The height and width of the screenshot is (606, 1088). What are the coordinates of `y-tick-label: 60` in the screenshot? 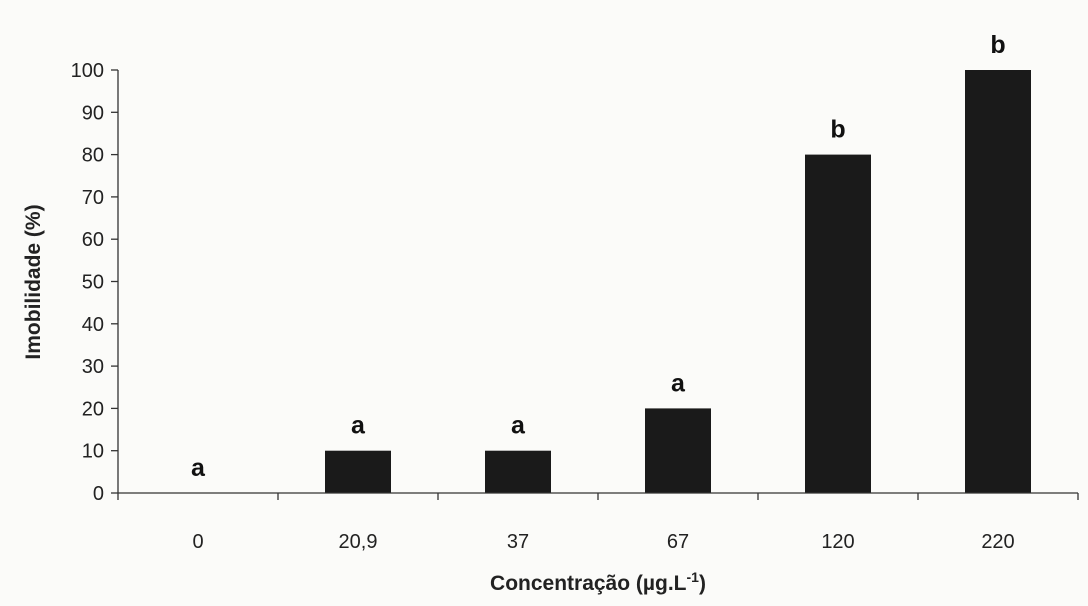 It's located at (93, 240).